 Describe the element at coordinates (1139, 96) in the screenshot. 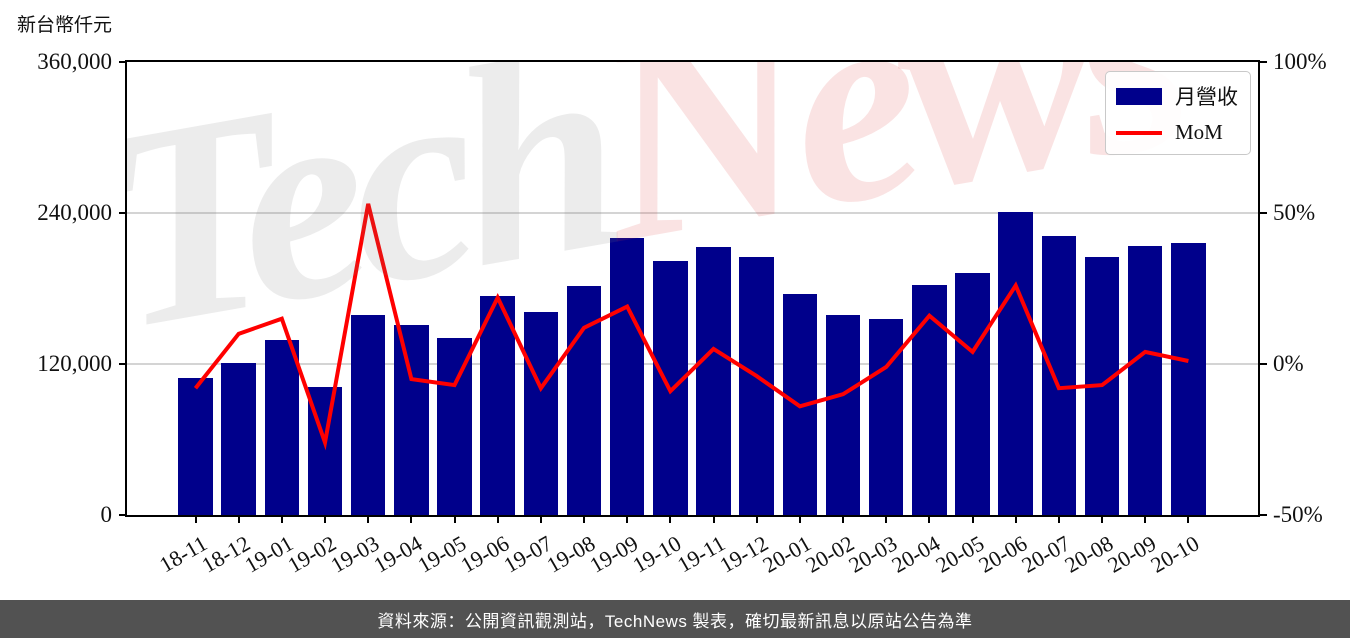

I see `revenue-bar-swatch` at that location.